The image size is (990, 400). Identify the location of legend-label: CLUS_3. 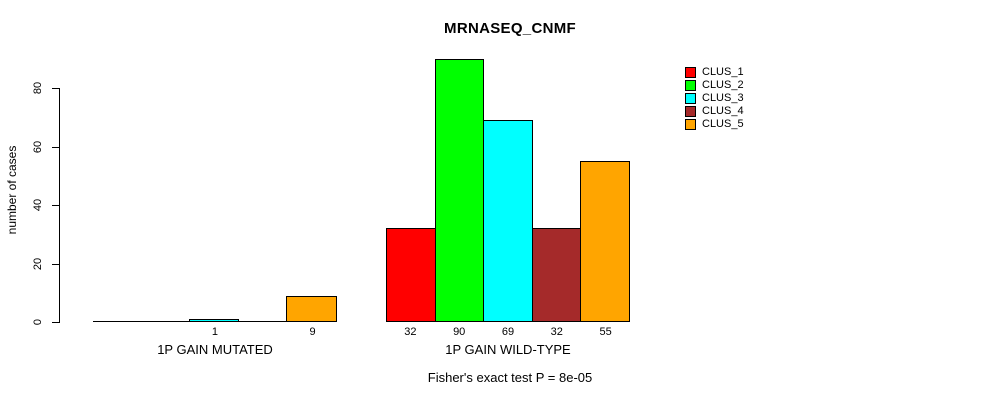
(723, 98).